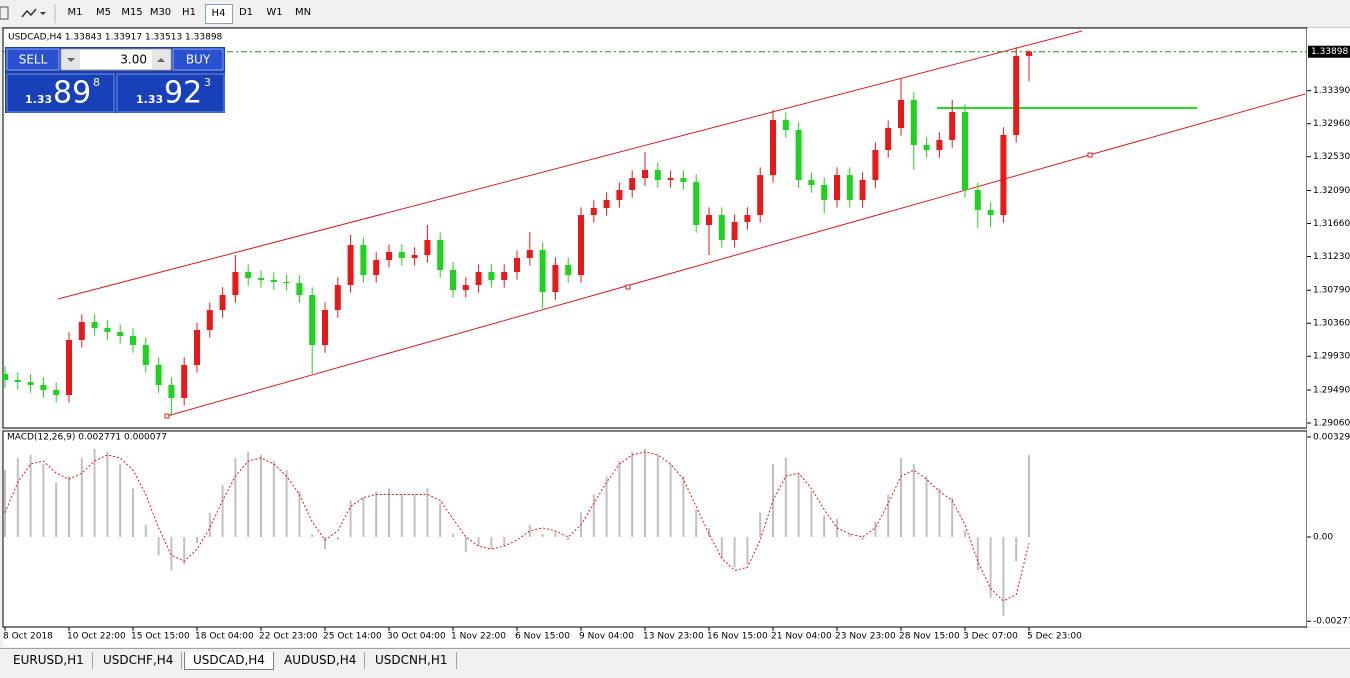 The height and width of the screenshot is (678, 1350). What do you see at coordinates (160, 637) in the screenshot?
I see `x-tick-label: 15 Oct 15:00` at bounding box center [160, 637].